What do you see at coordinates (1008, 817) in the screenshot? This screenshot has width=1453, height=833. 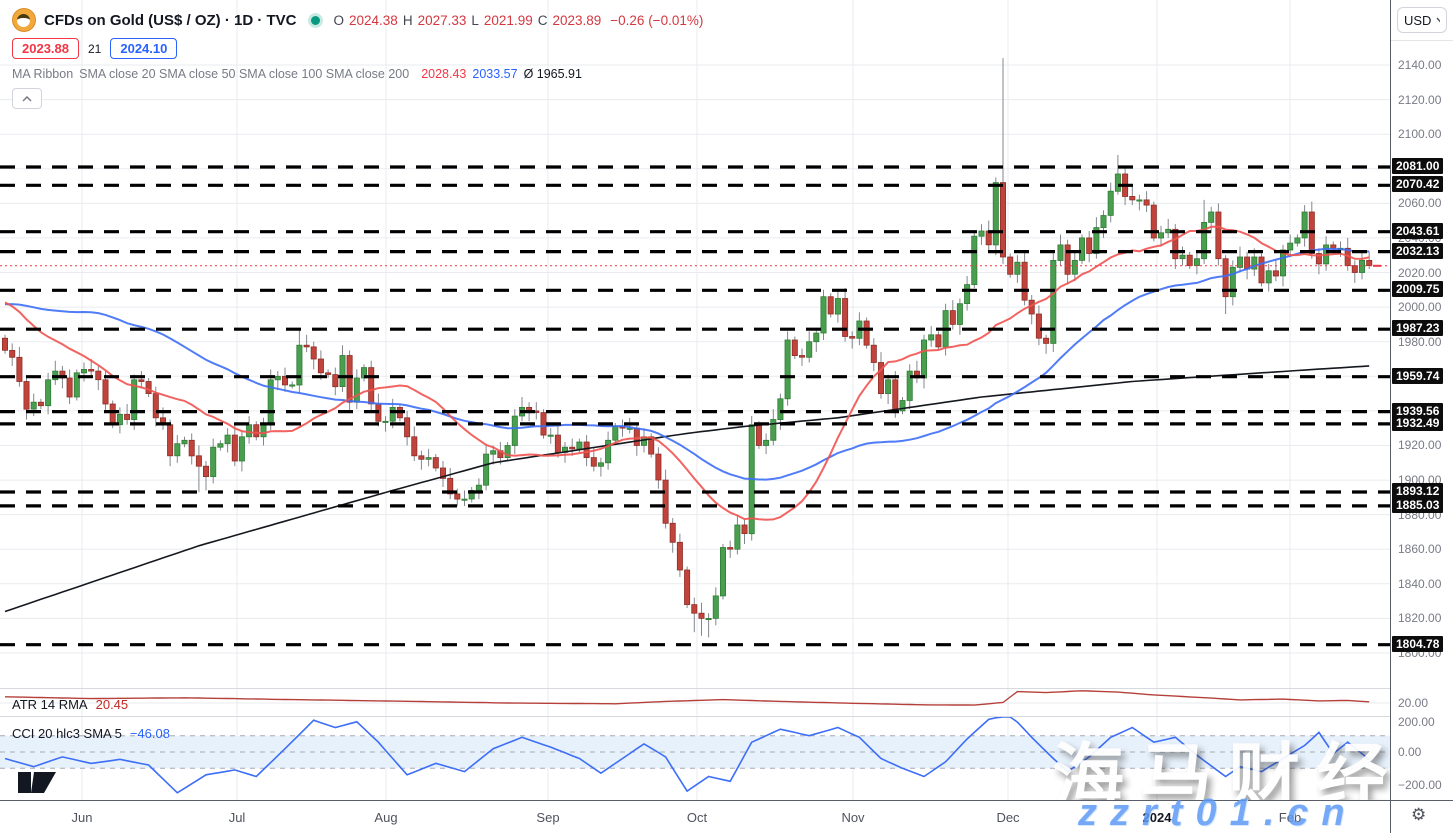 I see `time-label: Dec` at bounding box center [1008, 817].